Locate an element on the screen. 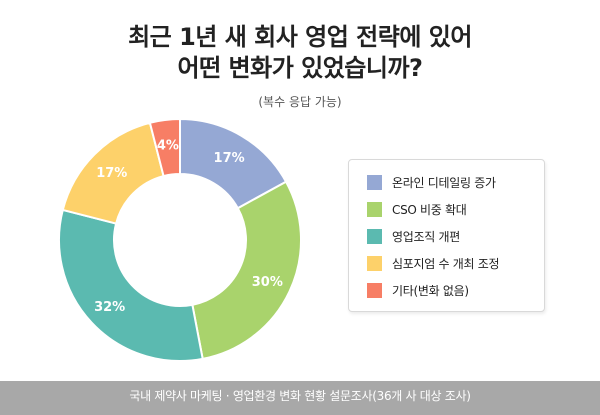 The width and height of the screenshot is (600, 415). chart-title-line-1: 최근 1년 새 회사 영업 전략에 있어 is located at coordinates (300, 37).